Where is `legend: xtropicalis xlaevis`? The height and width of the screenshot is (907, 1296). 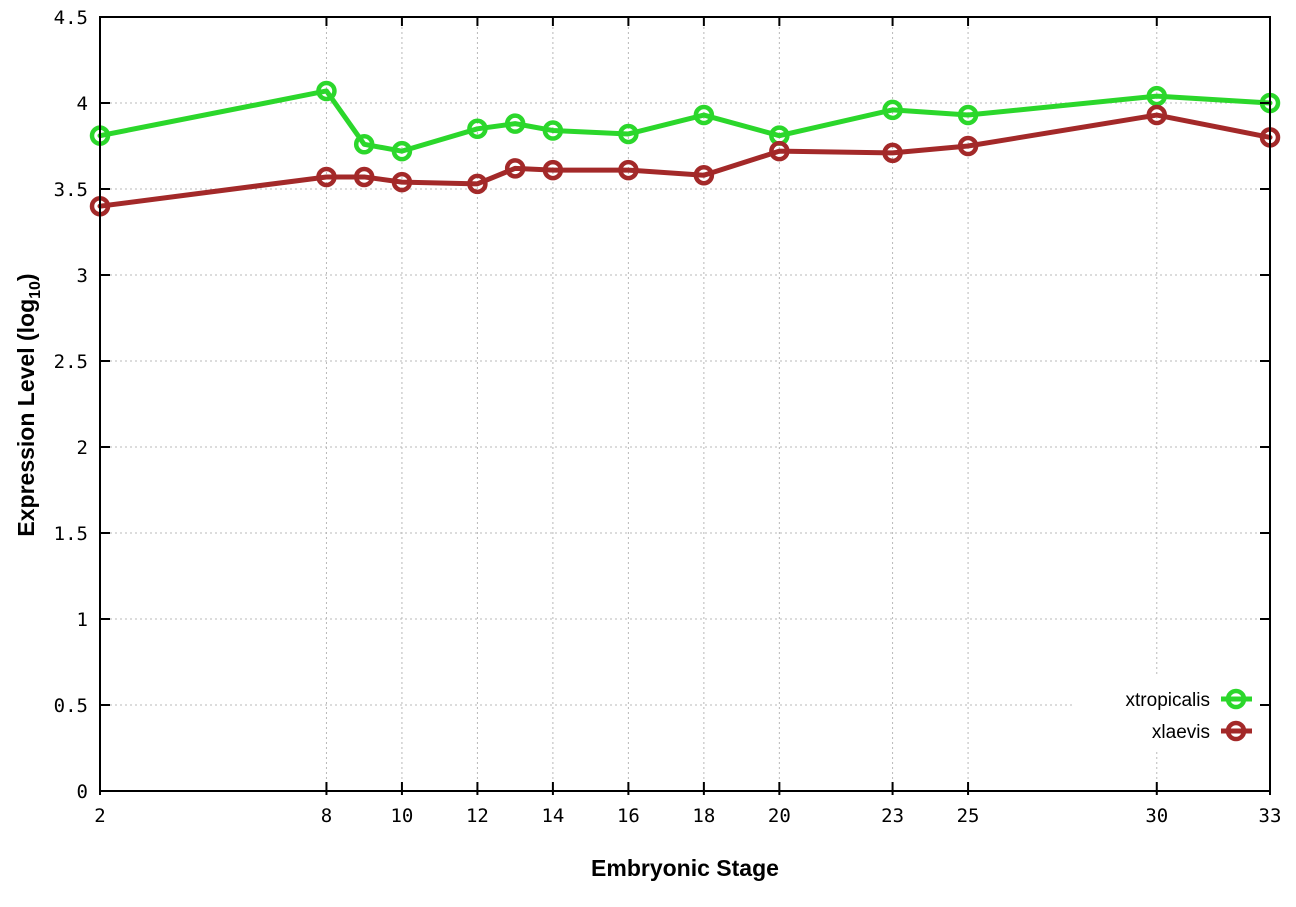 legend: xtropicalis xlaevis is located at coordinates (1170, 714).